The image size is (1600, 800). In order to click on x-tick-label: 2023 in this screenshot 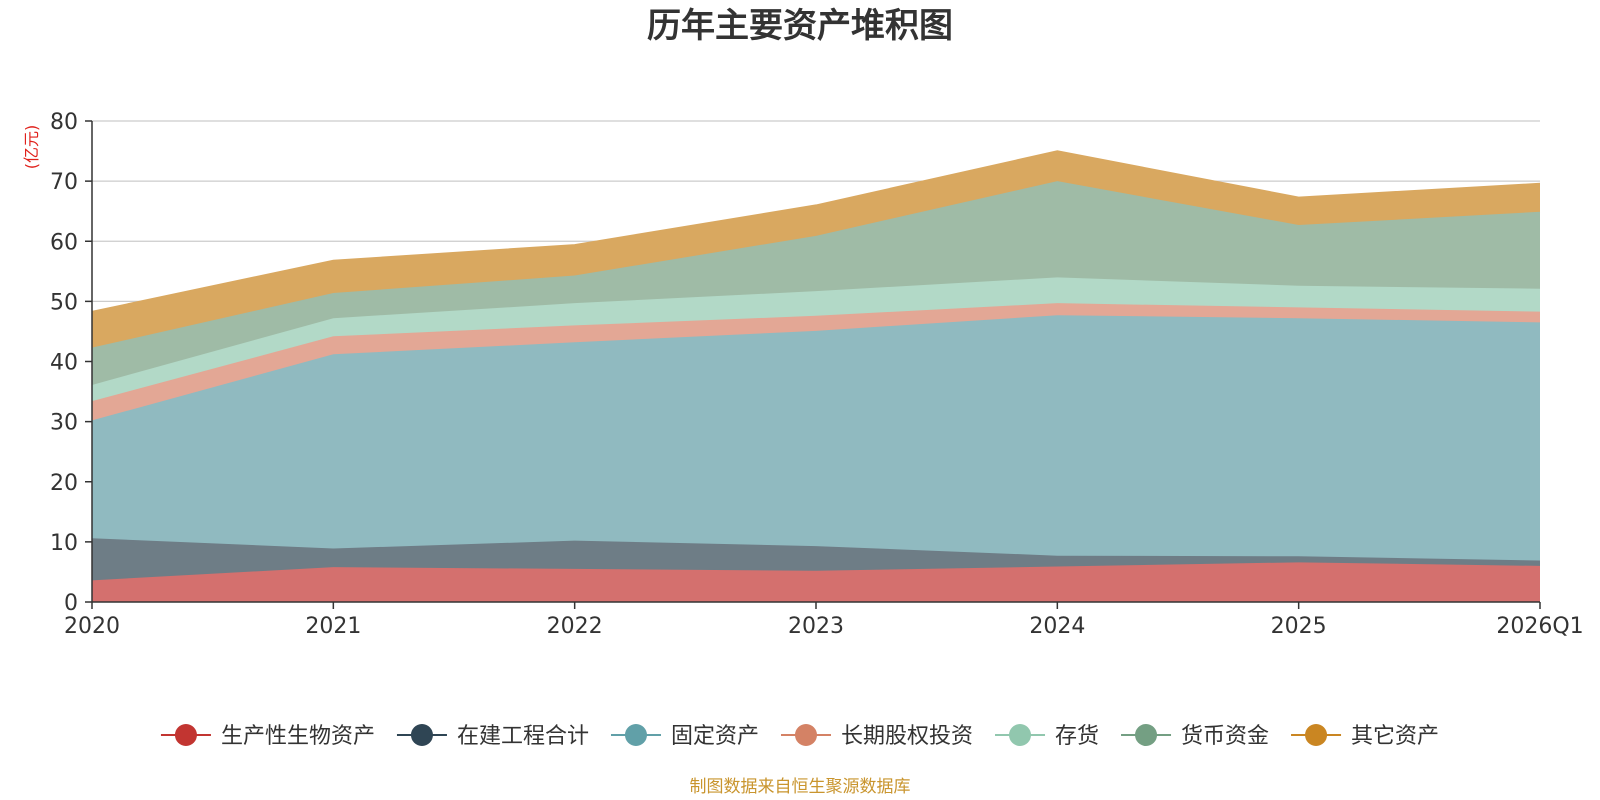, I will do `click(816, 626)`.